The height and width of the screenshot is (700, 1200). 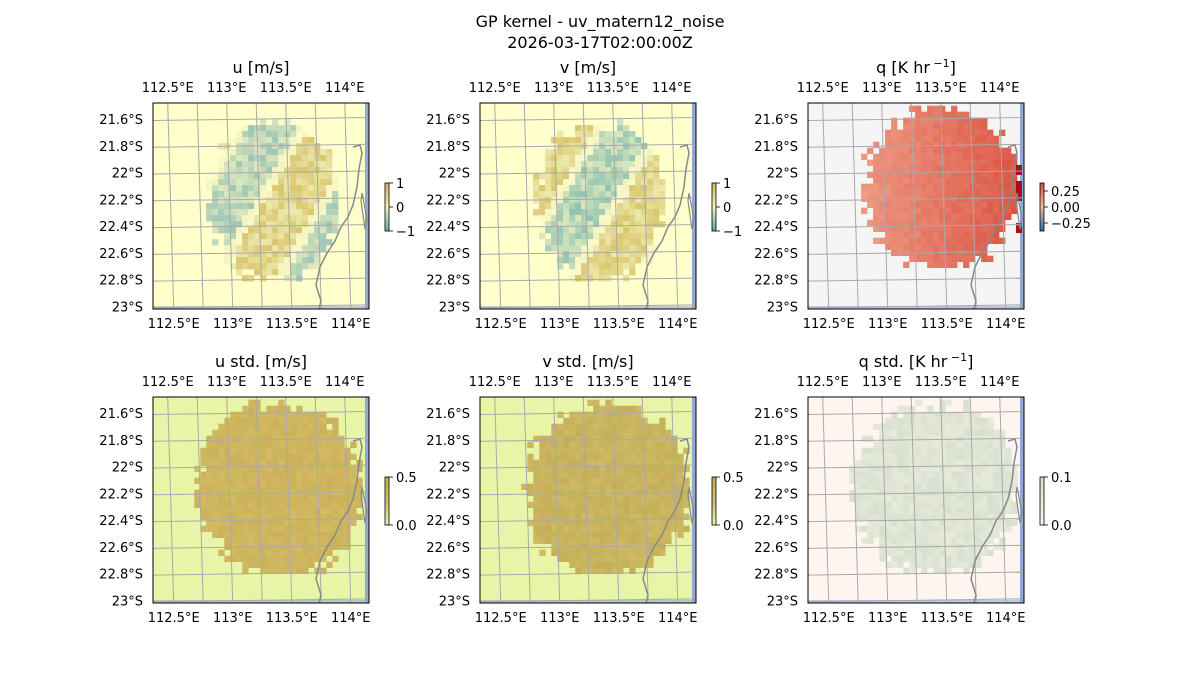 What do you see at coordinates (495, 382) in the screenshot?
I see `x-tick-label-top: 112.5°E` at bounding box center [495, 382].